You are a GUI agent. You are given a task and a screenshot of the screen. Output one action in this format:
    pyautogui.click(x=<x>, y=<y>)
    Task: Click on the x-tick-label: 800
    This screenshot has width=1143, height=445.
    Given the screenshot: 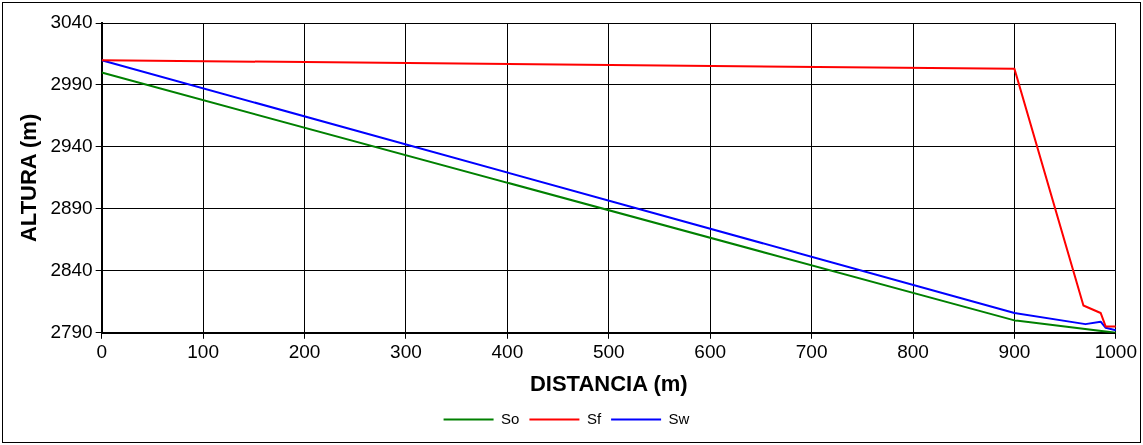 What is the action you would take?
    pyautogui.click(x=913, y=352)
    